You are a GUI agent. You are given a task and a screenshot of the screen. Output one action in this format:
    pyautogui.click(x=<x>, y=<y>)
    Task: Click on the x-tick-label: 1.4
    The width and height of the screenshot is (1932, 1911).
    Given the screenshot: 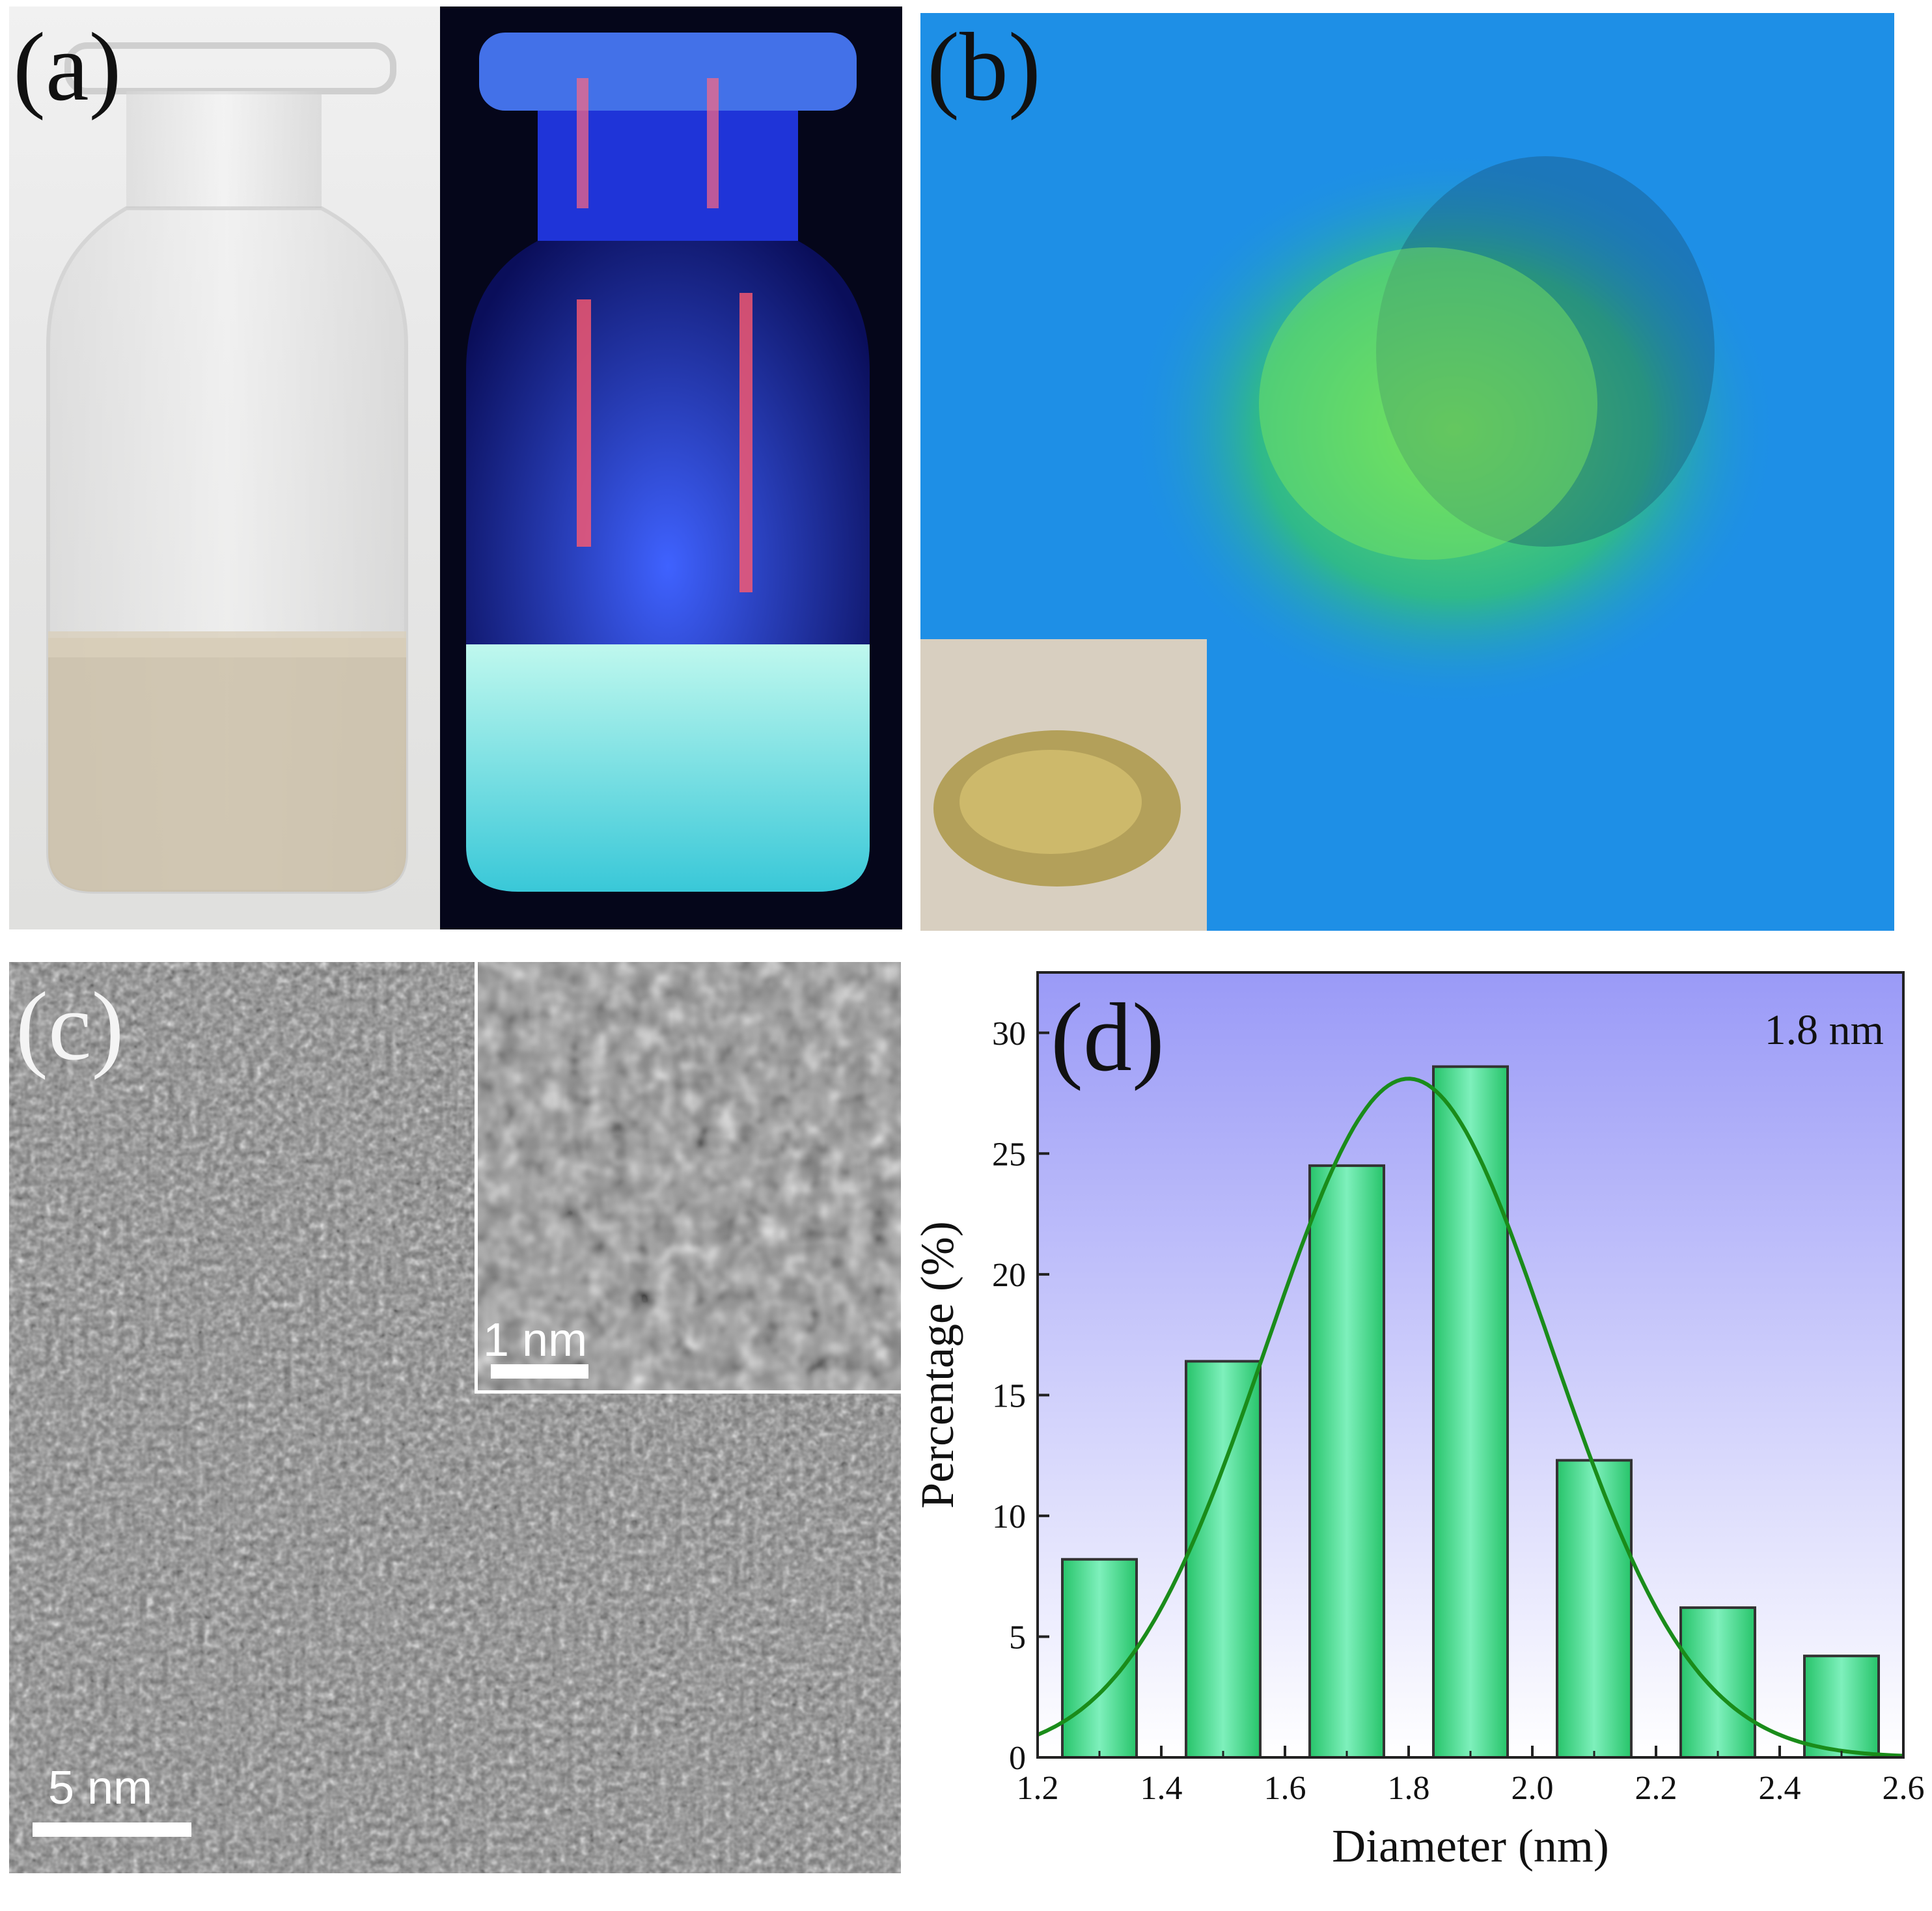 What is the action you would take?
    pyautogui.click(x=1161, y=1788)
    